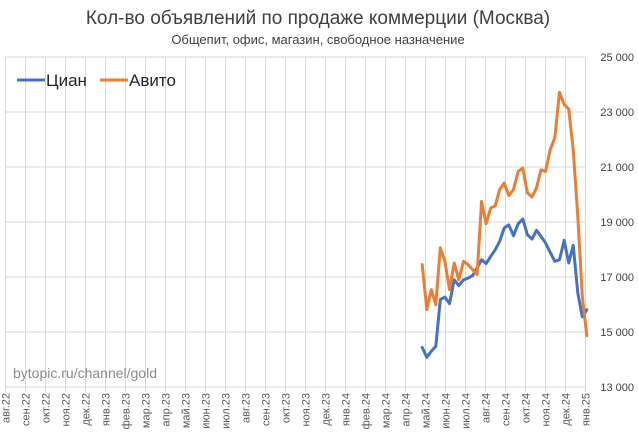 Image resolution: width=638 pixels, height=440 pixels. What do you see at coordinates (187, 410) in the screenshot?
I see `x-tick-label: май.23` at bounding box center [187, 410].